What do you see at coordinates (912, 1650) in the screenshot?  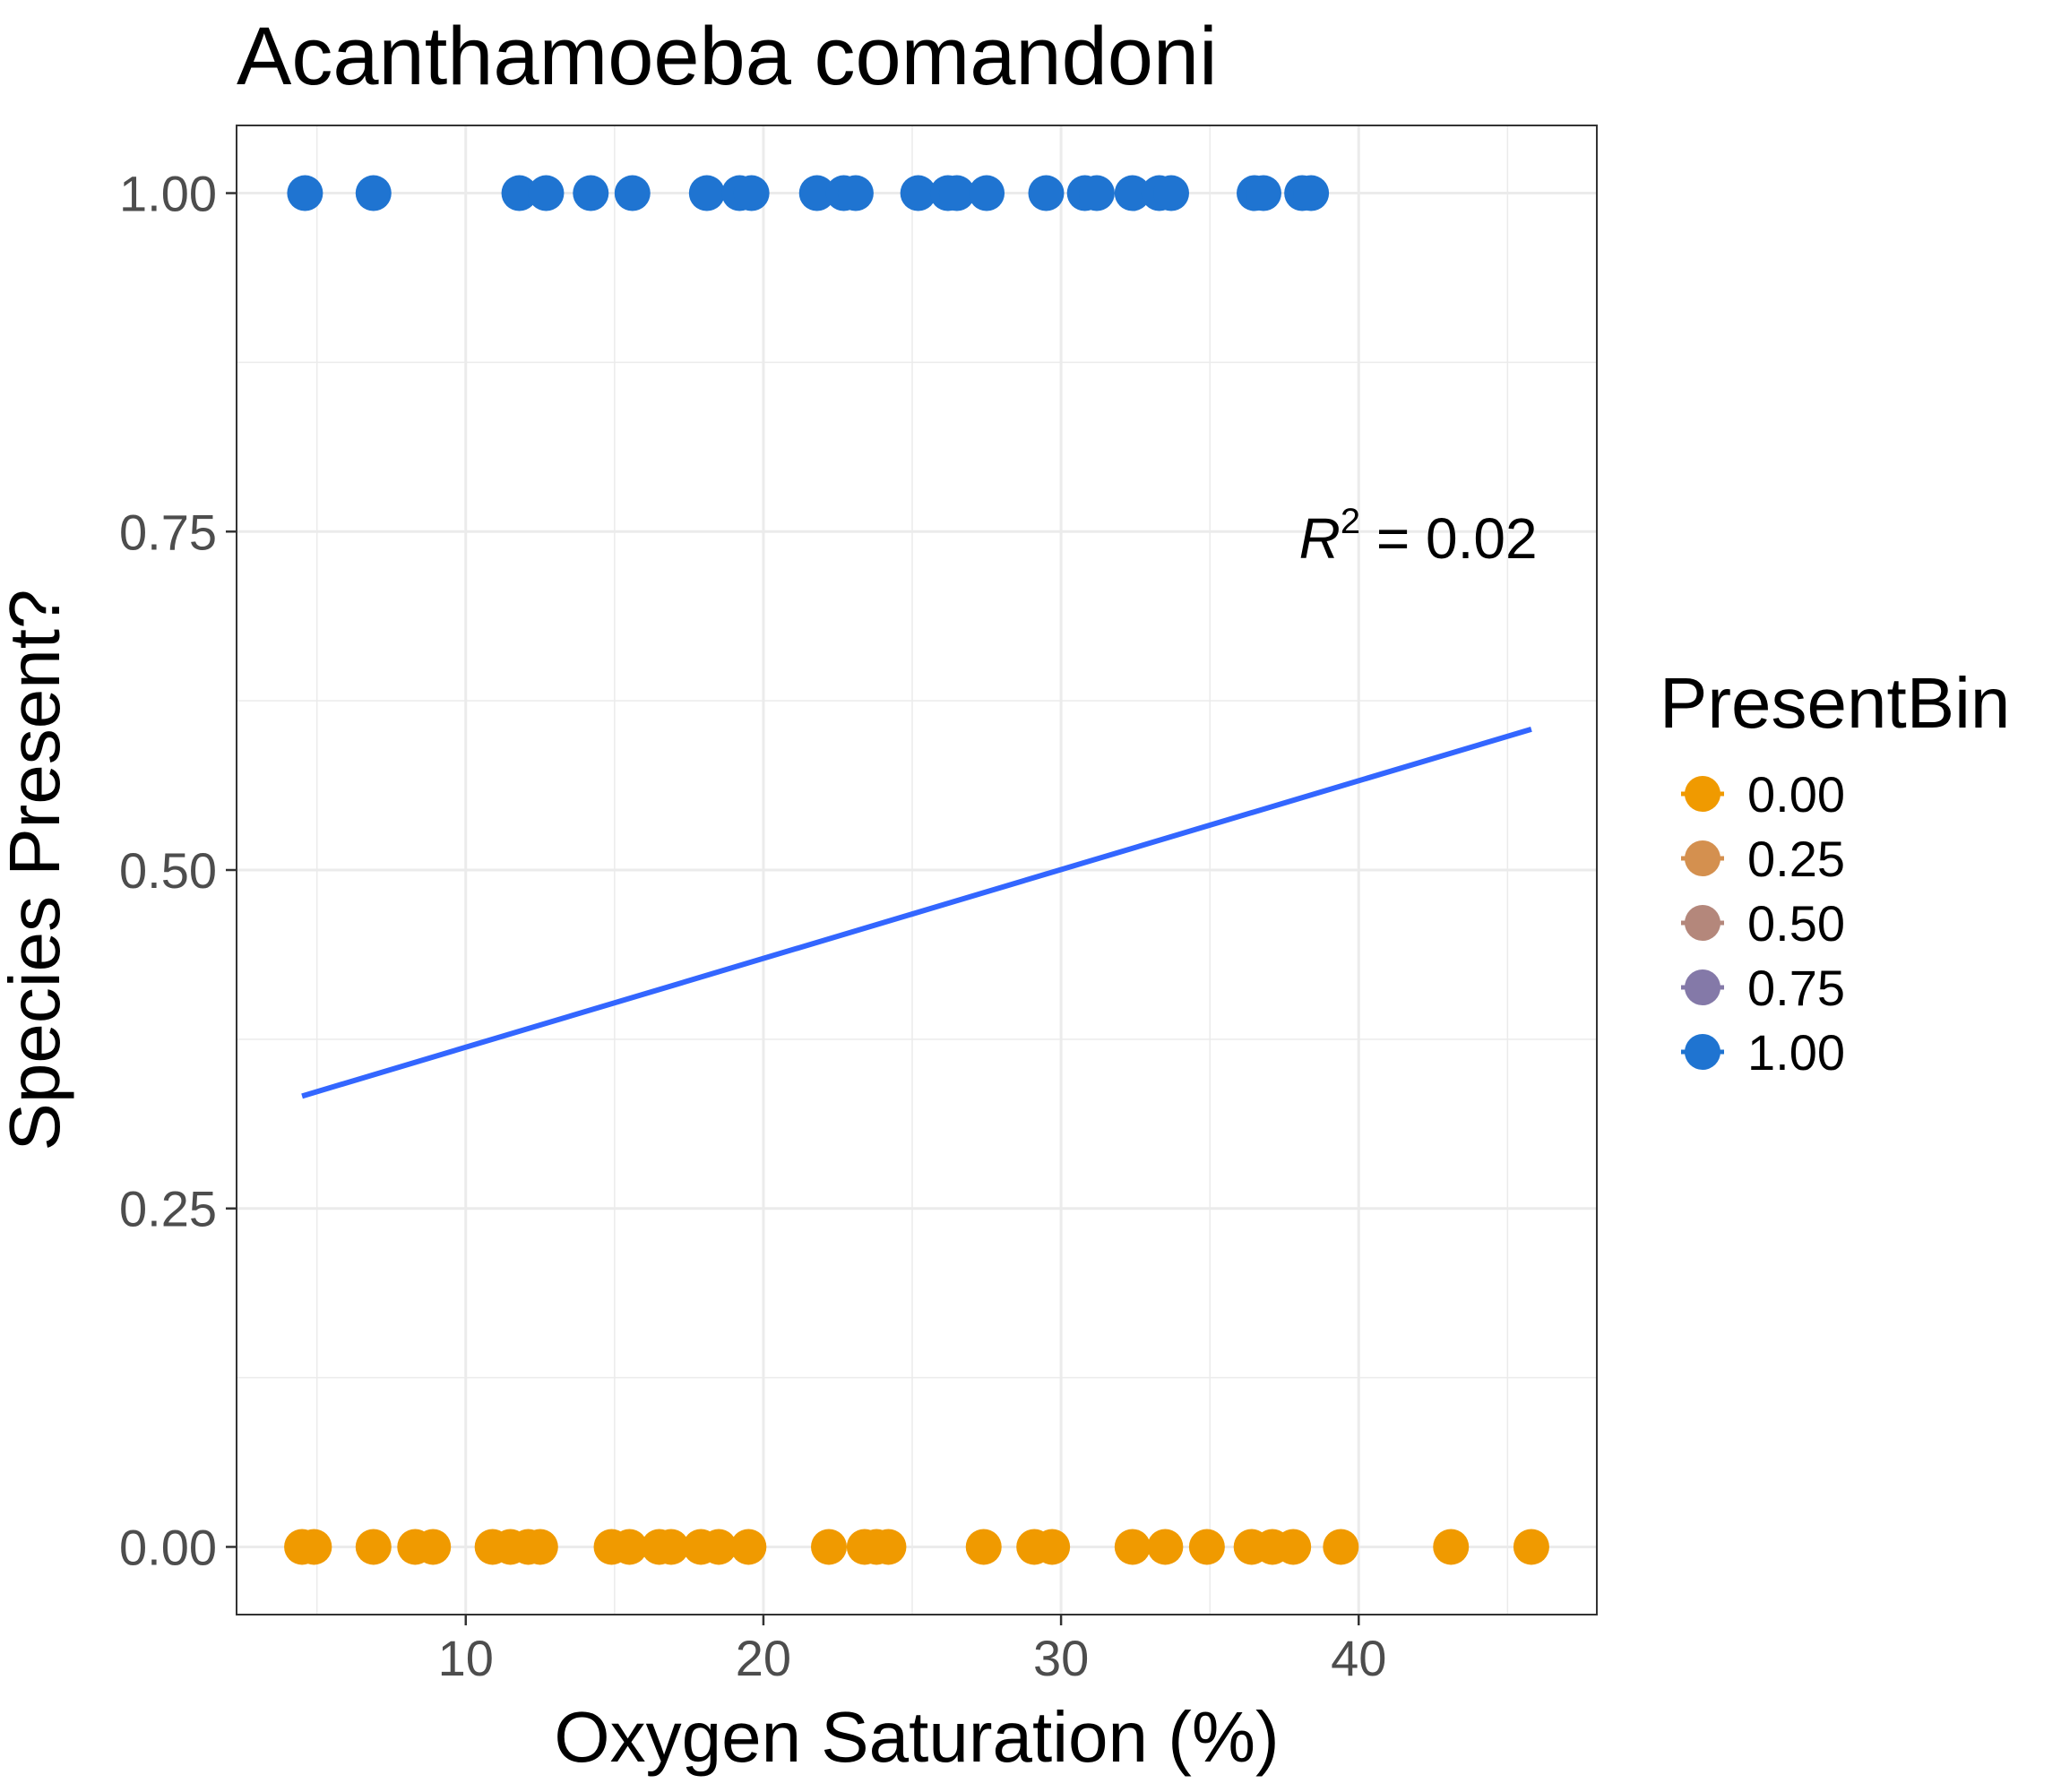 I see `x-axis: 10 20 30 40` at bounding box center [912, 1650].